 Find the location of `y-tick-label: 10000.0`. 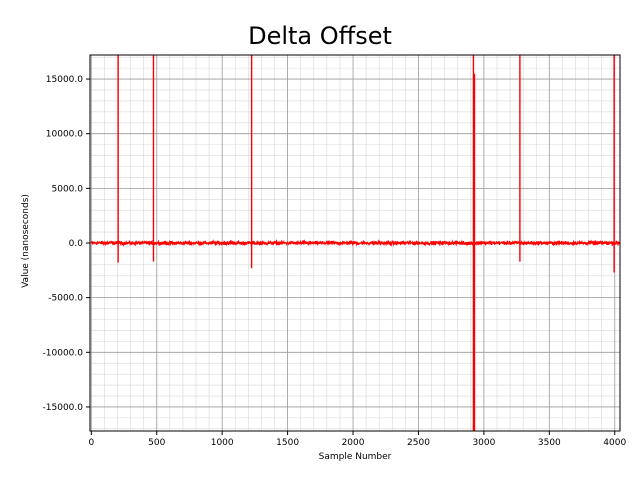

y-tick-label: 10000.0 is located at coordinates (64, 135).